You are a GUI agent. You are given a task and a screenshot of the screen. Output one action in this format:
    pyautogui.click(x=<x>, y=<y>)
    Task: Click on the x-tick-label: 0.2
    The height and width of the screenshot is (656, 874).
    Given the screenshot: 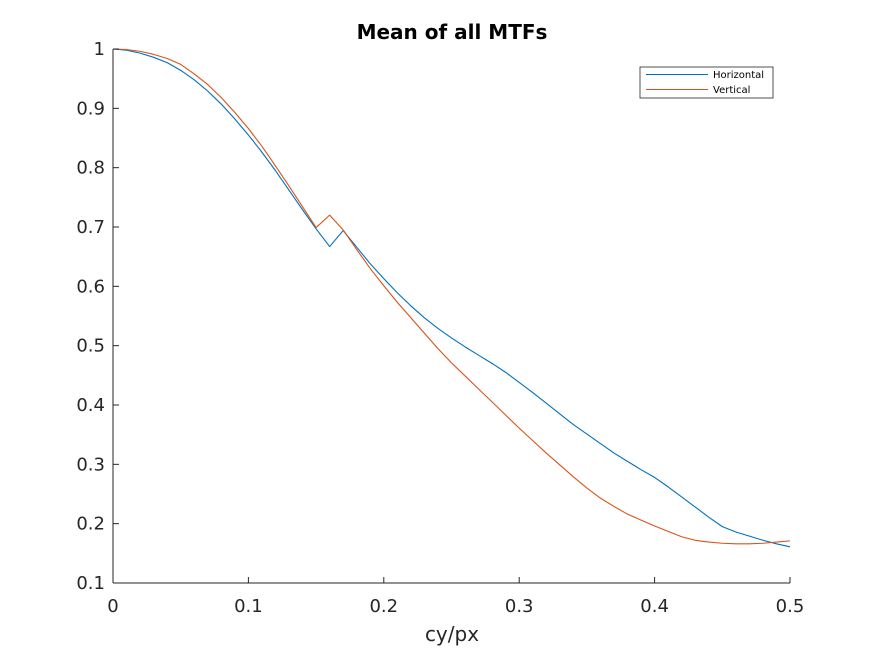 What is the action you would take?
    pyautogui.click(x=383, y=606)
    